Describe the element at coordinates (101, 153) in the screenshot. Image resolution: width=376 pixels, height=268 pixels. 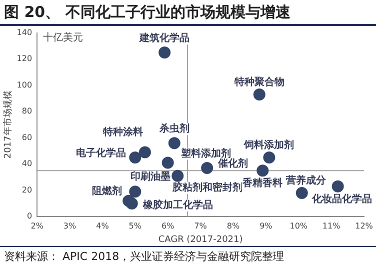
I see `annotation: 电子化学品` at that location.